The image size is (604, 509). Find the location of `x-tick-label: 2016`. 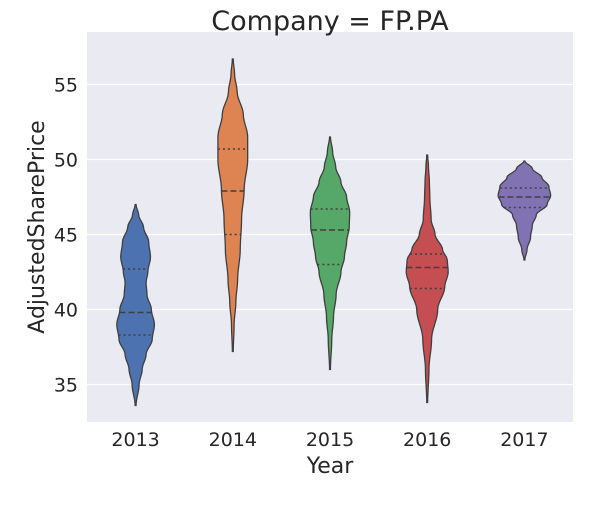

x-tick-label: 2016 is located at coordinates (427, 440).